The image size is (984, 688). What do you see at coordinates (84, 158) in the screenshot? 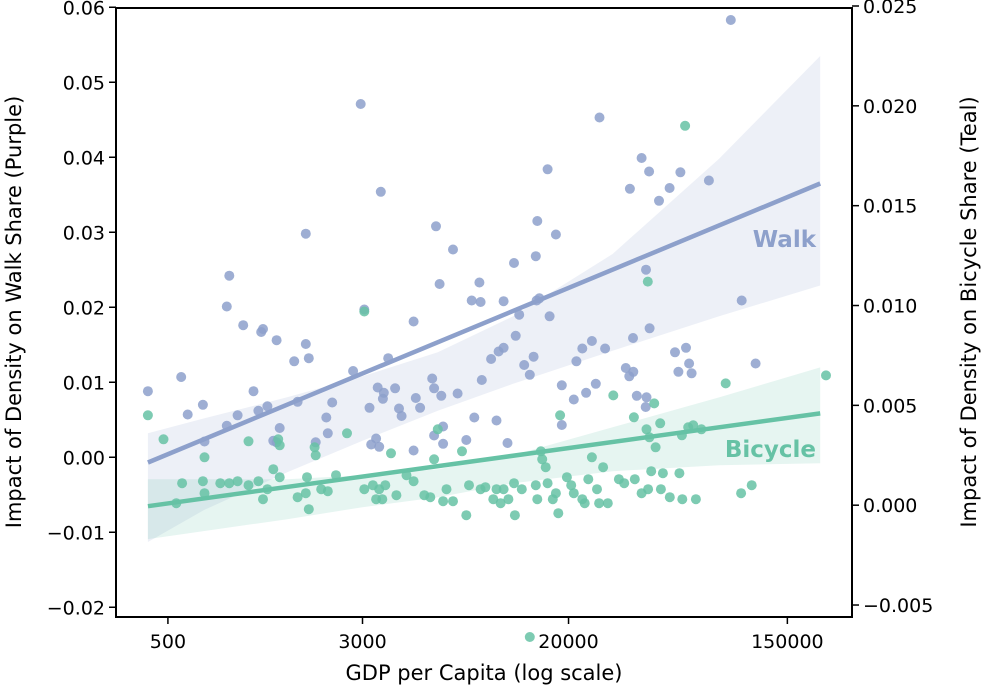
I see `y-left-tick-label: 0.04` at bounding box center [84, 158].